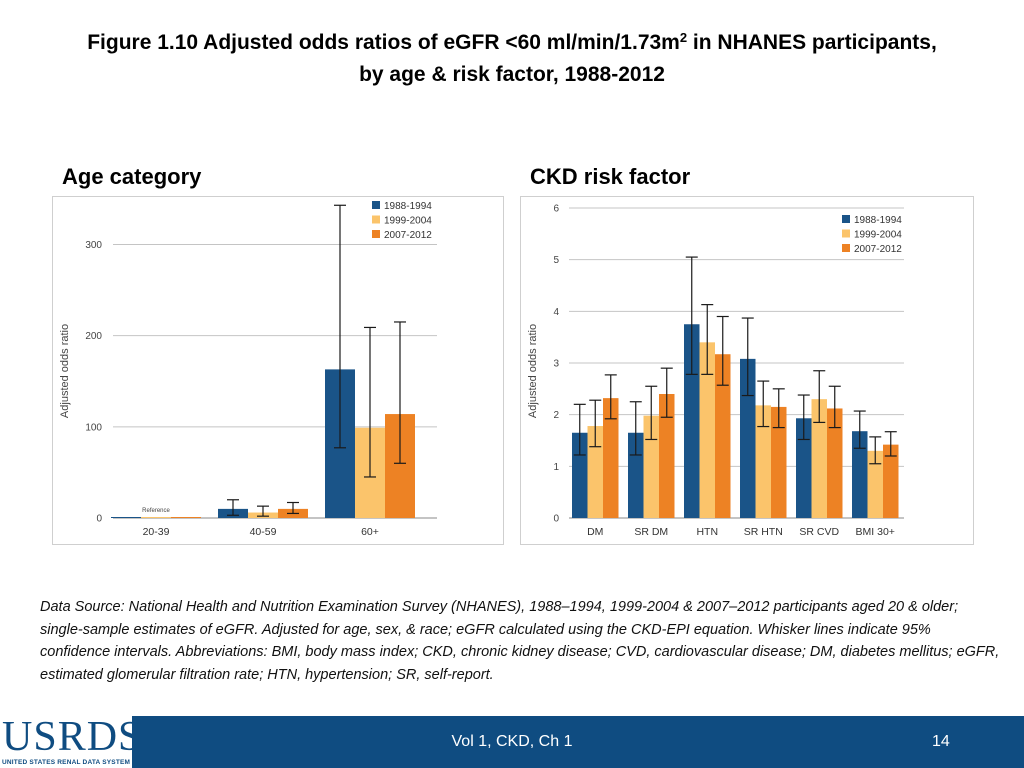  What do you see at coordinates (835, 463) in the screenshot?
I see `bar-2007-2012-SR CVD` at bounding box center [835, 463].